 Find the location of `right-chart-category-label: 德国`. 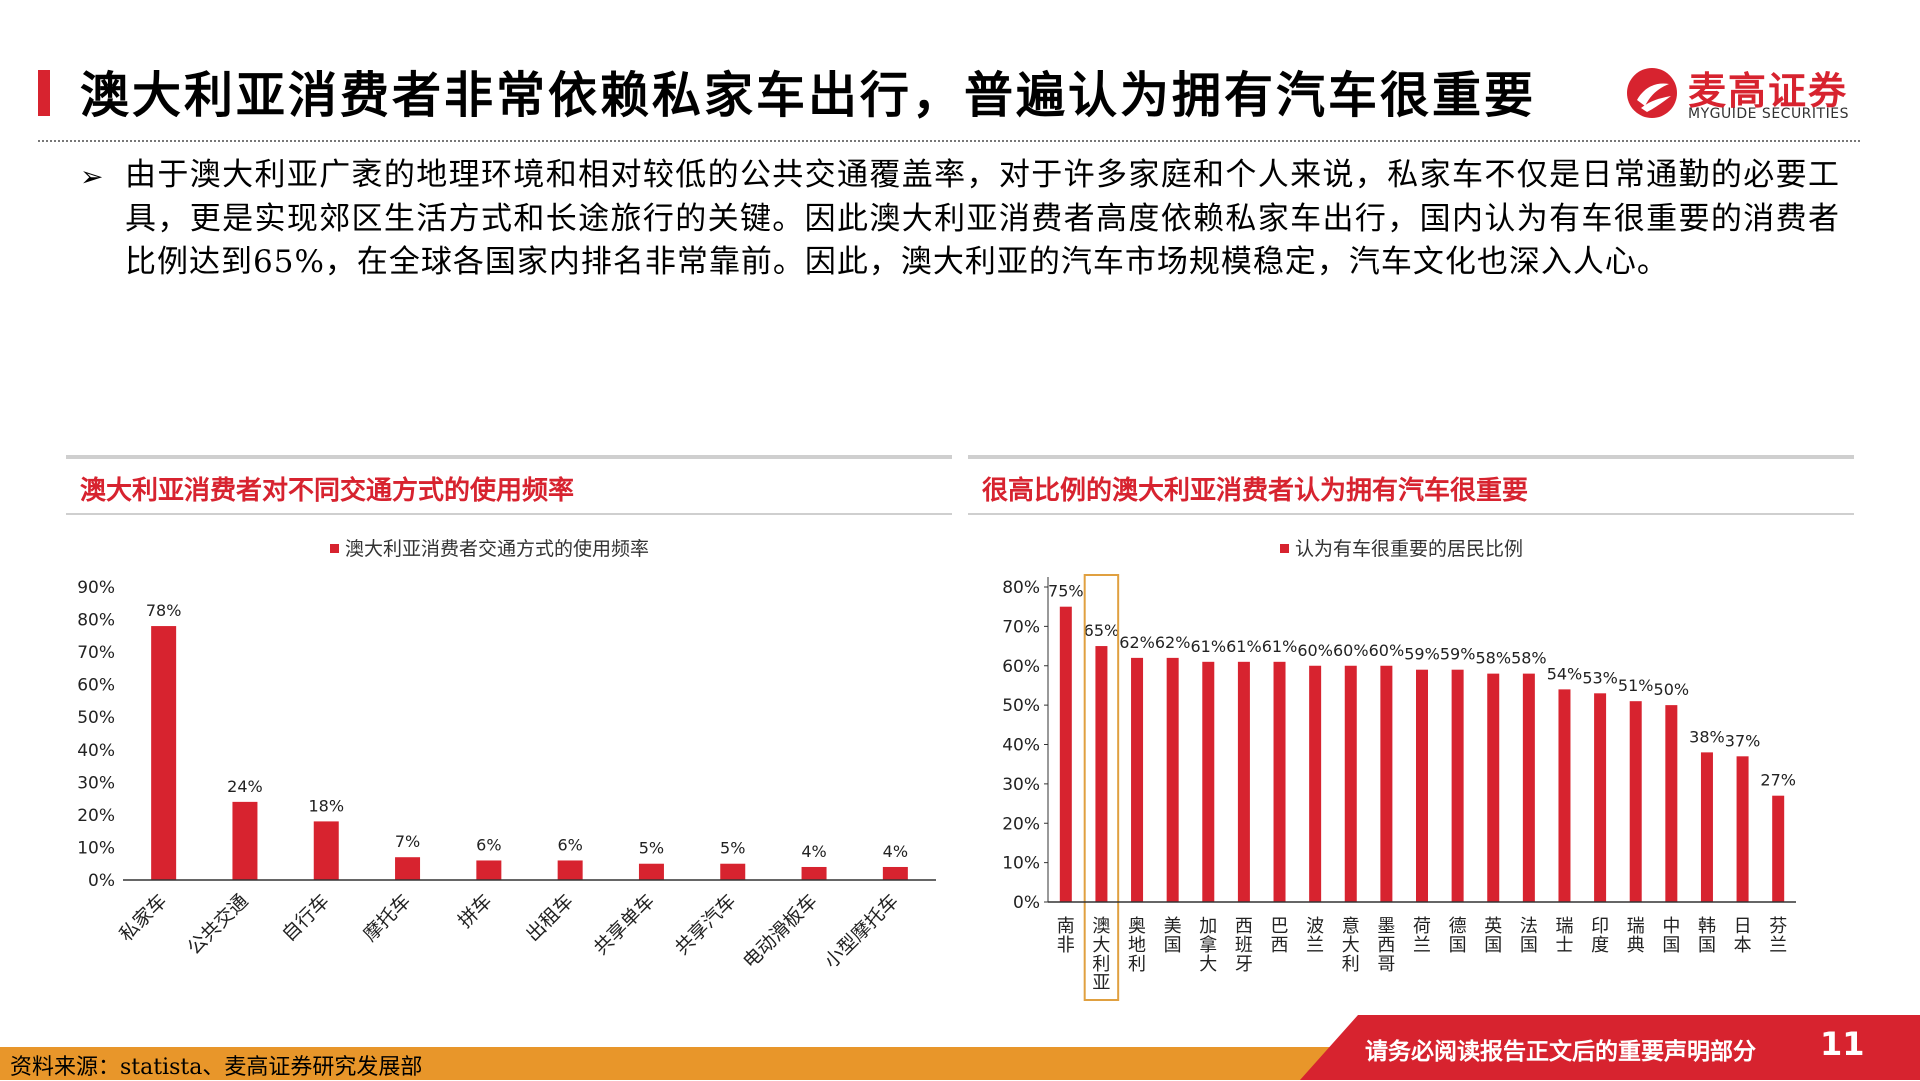

right-chart-category-label: 德国 is located at coordinates (1458, 936).